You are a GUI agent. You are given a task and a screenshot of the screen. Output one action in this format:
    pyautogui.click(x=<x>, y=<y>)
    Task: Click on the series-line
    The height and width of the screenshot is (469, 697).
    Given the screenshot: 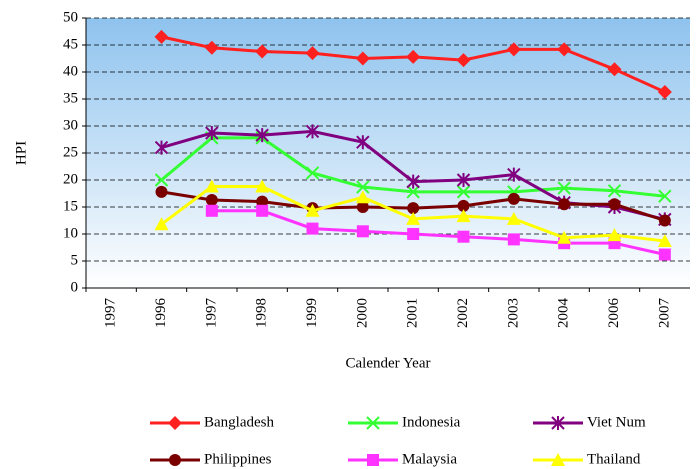 What is the action you would take?
    pyautogui.click(x=438, y=232)
    